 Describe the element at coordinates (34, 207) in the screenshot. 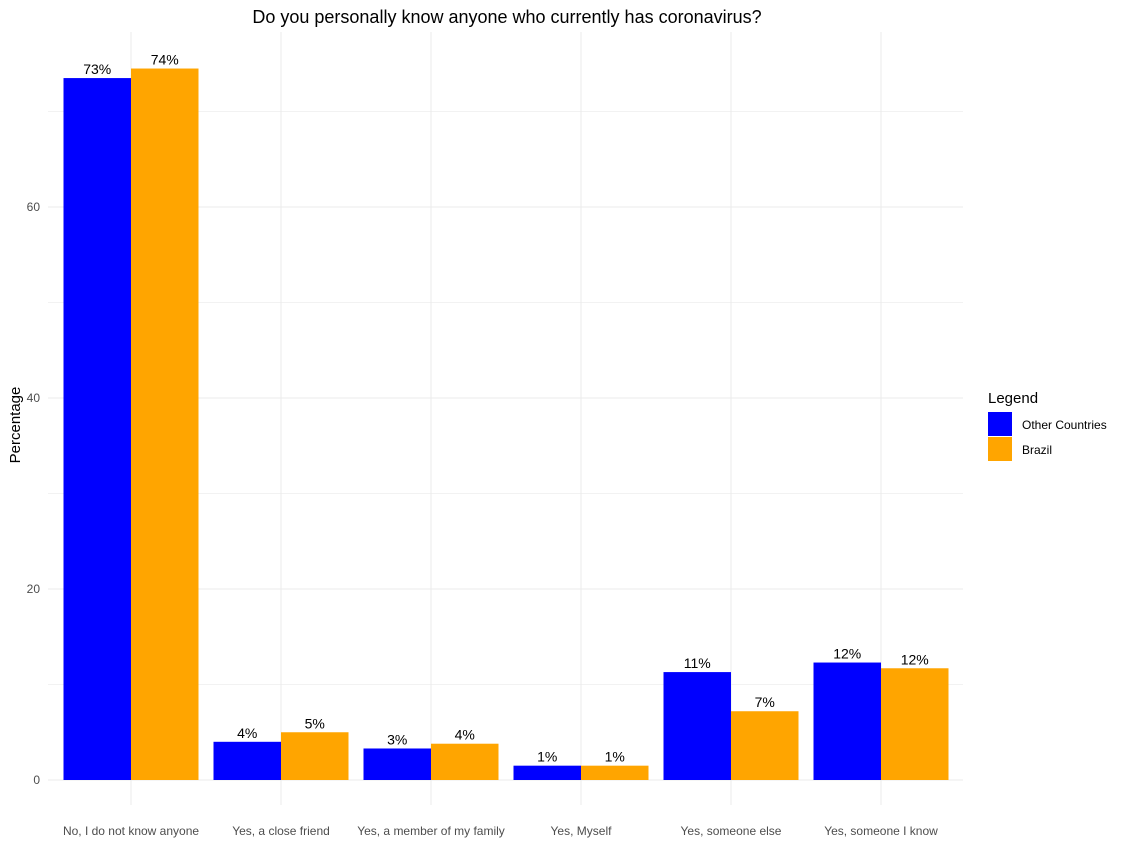

I see `y-tick-label: 60` at that location.